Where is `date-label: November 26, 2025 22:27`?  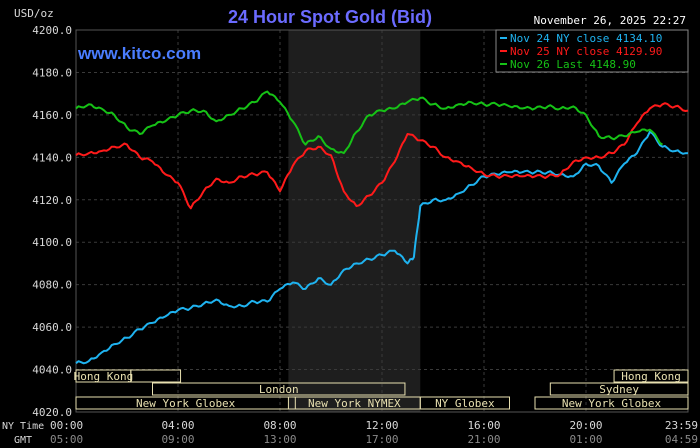
date-label: November 26, 2025 22:27 is located at coordinates (610, 20).